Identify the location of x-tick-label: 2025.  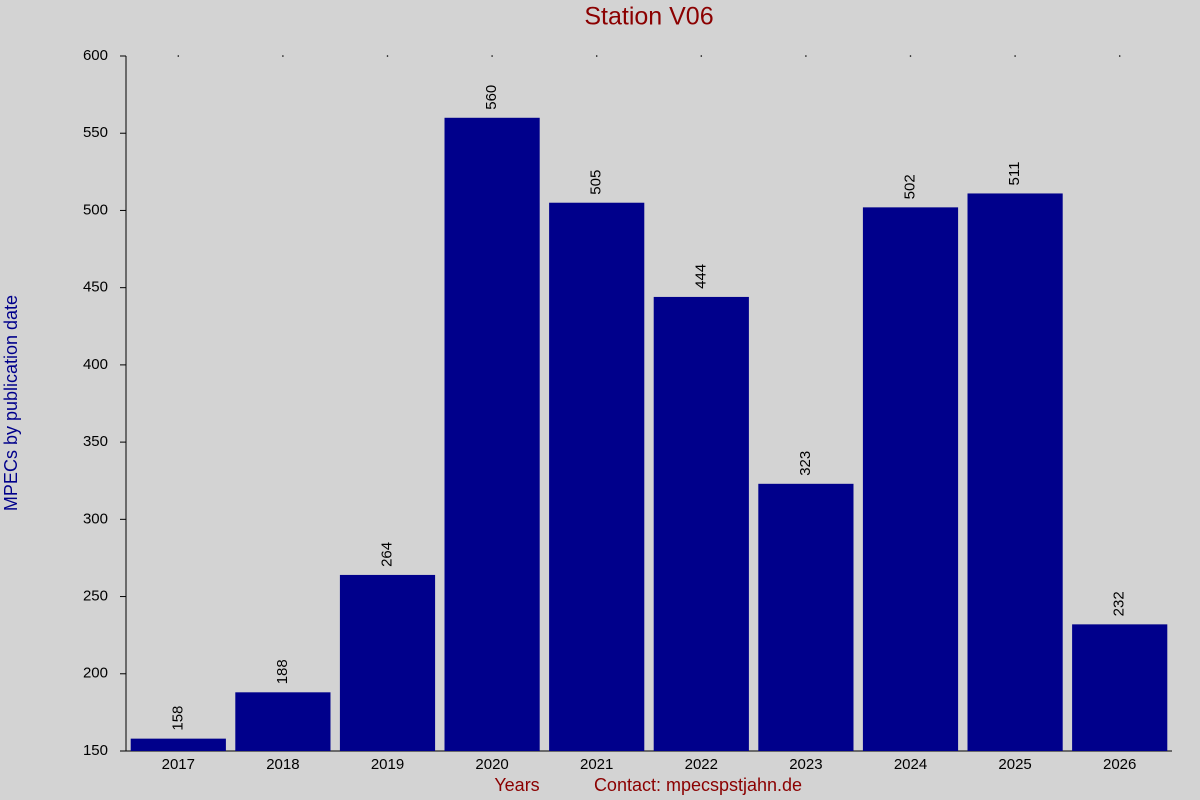
(1014, 764).